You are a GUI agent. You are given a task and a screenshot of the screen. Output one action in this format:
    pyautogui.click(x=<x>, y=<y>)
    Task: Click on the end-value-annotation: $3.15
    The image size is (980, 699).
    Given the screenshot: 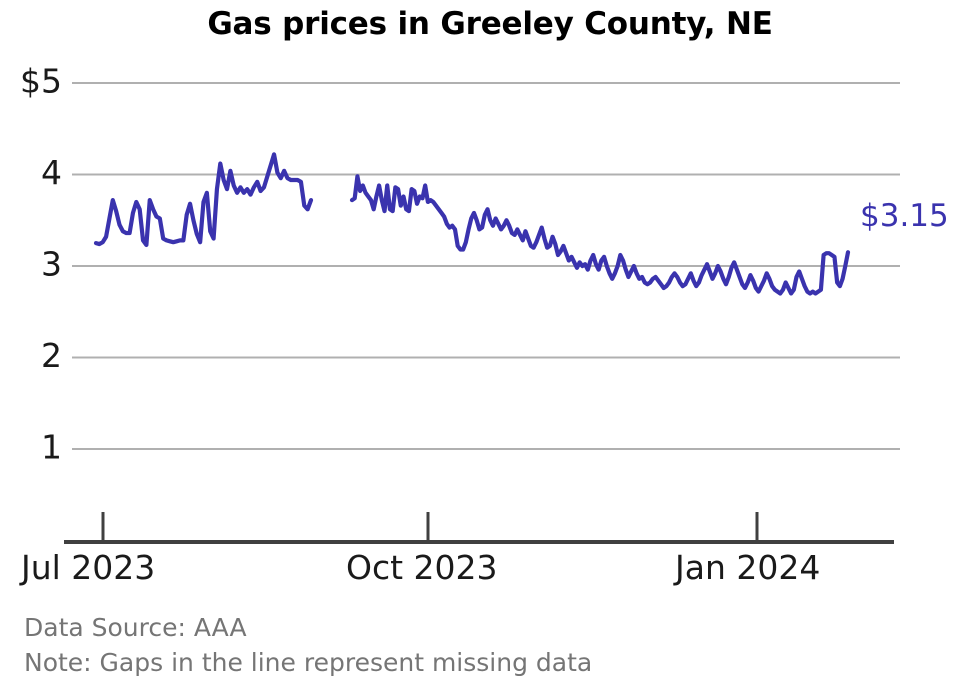 What is the action you would take?
    pyautogui.click(x=904, y=216)
    